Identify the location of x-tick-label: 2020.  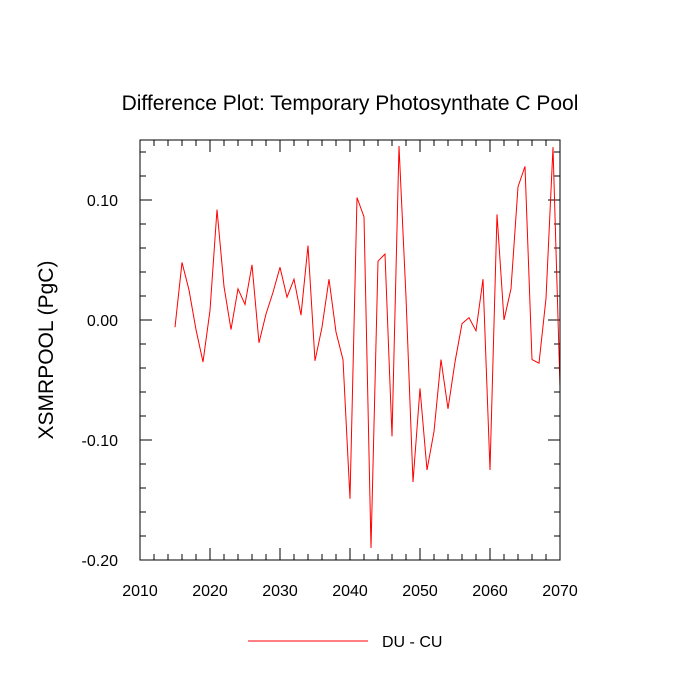
(210, 591).